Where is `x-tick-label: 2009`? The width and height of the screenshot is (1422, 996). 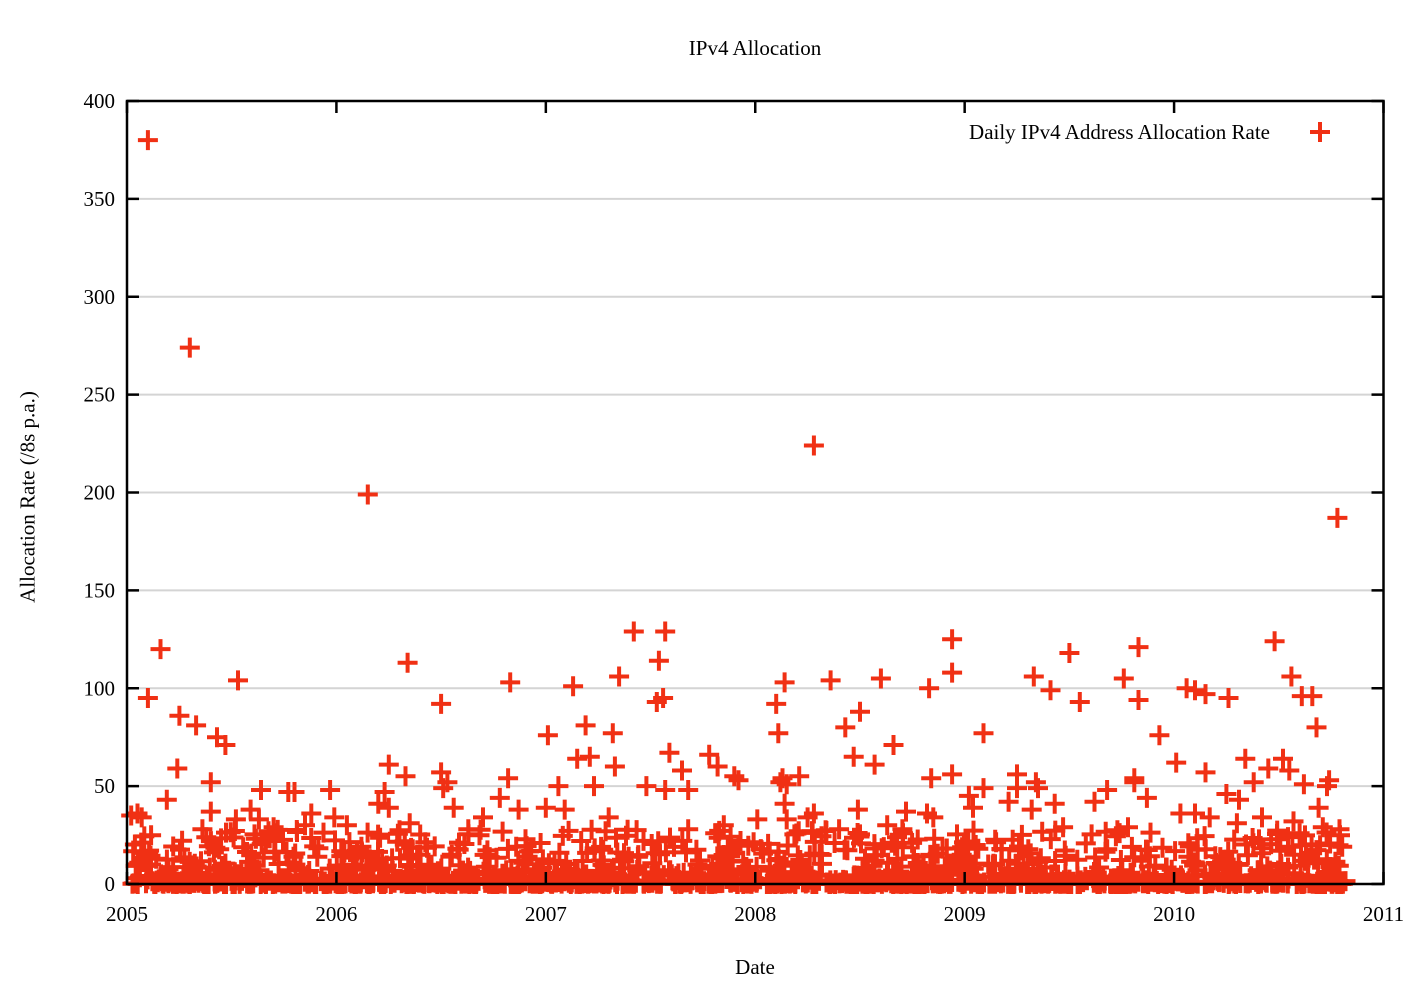
x-tick-label: 2009 is located at coordinates (965, 914).